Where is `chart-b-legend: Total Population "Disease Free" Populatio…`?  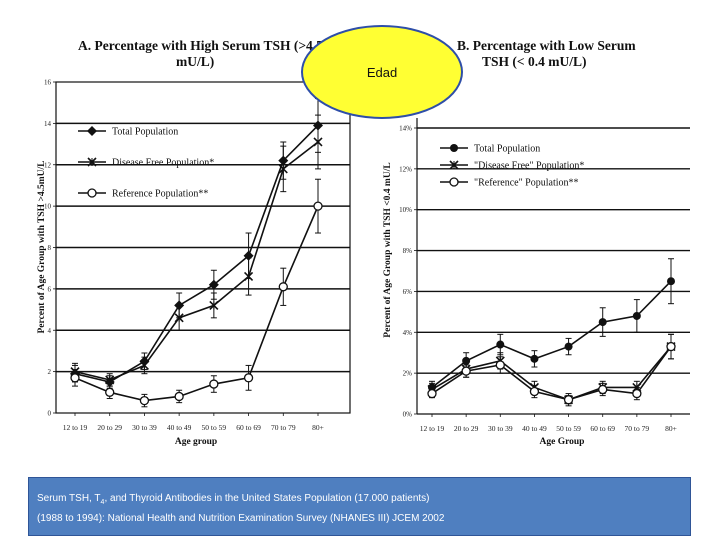 chart-b-legend: Total Population "Disease Free" Populatio… is located at coordinates (512, 166).